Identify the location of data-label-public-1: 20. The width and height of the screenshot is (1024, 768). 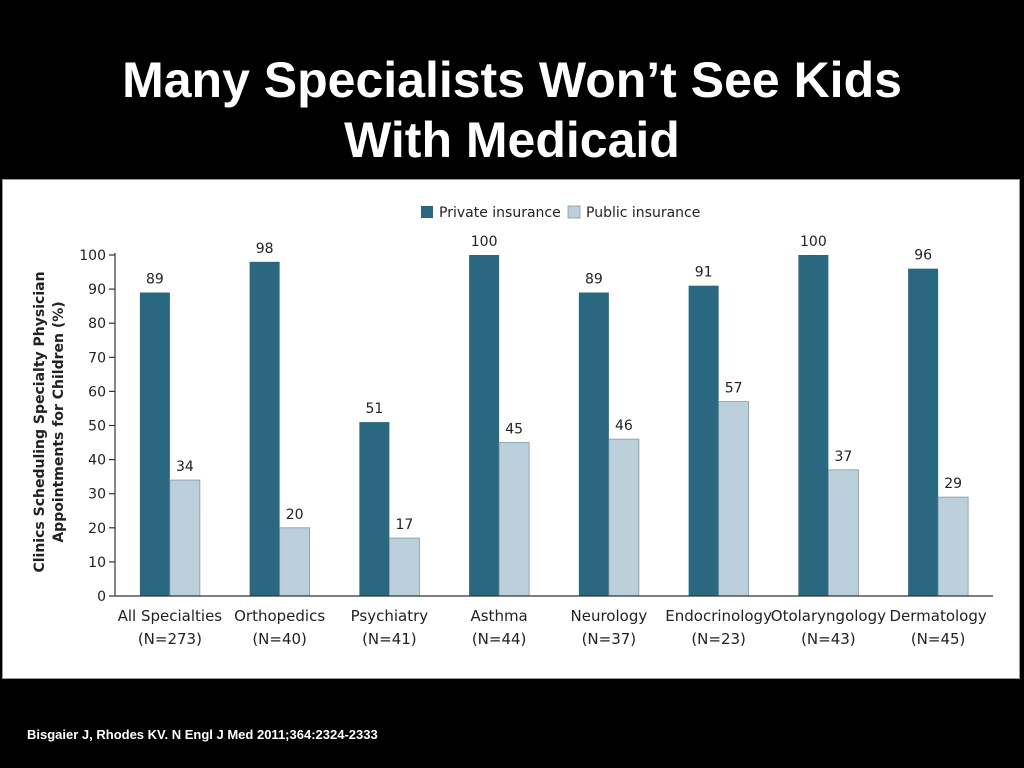
(295, 515).